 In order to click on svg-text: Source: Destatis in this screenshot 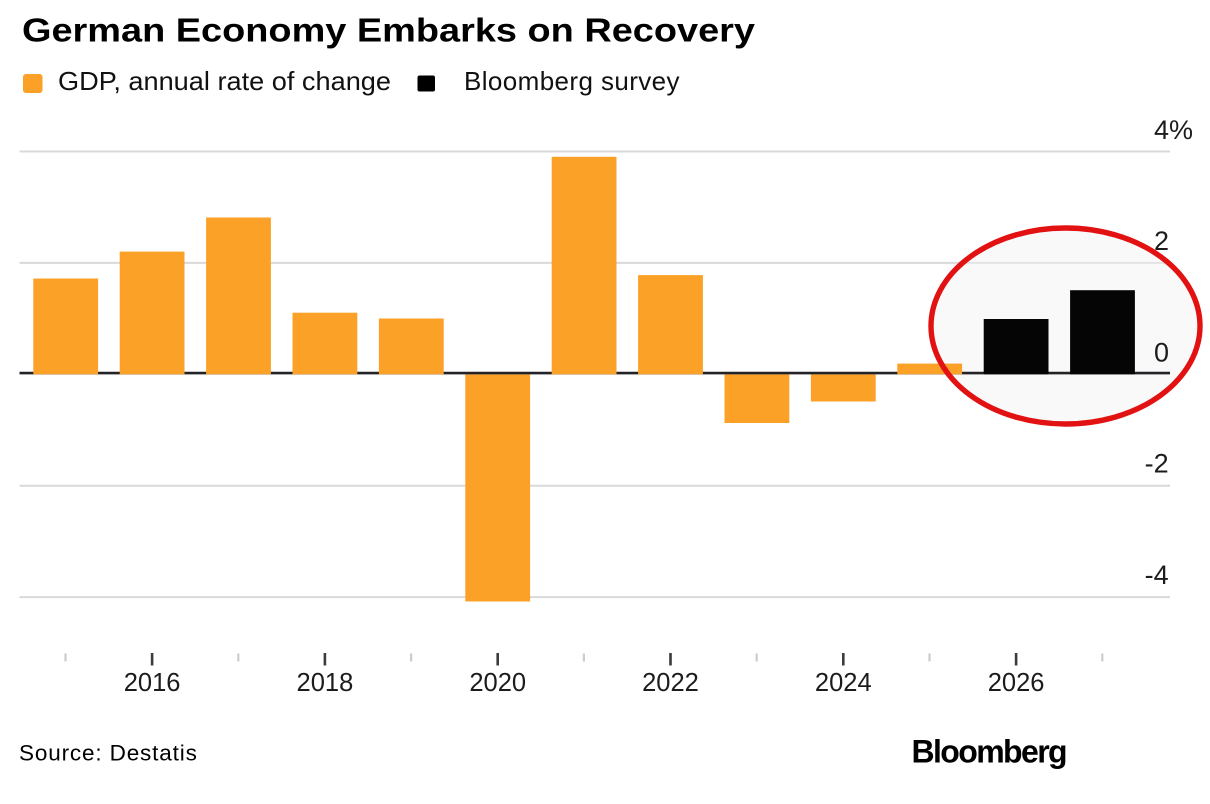, I will do `click(108, 752)`.